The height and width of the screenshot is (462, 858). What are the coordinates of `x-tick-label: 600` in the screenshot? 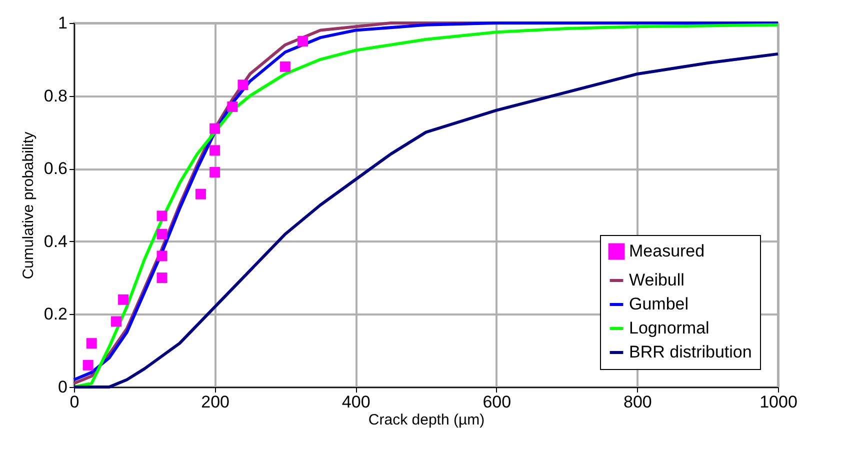 It's located at (497, 402).